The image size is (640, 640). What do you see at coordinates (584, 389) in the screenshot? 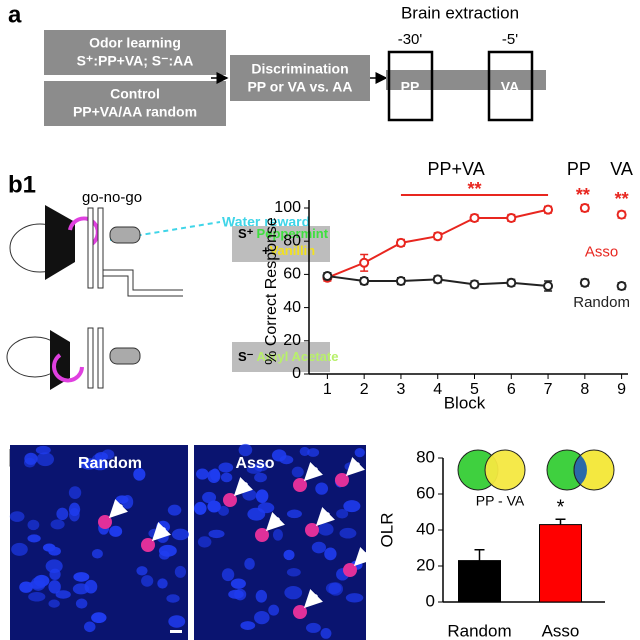
I see `x-tick-label: 8` at bounding box center [584, 389].